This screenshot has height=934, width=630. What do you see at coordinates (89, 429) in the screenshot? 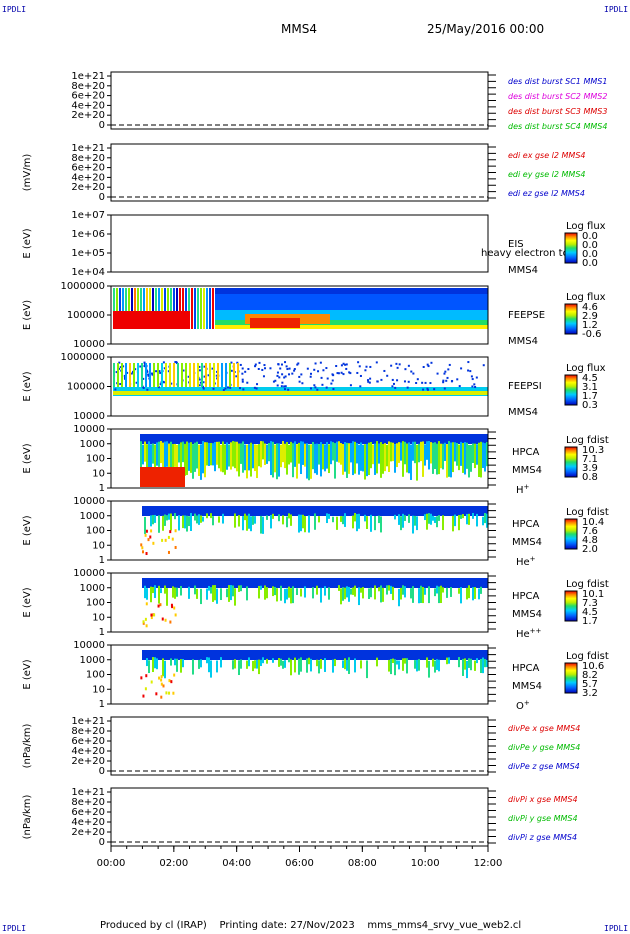
I see `y-tick-label: 10000` at bounding box center [89, 429].